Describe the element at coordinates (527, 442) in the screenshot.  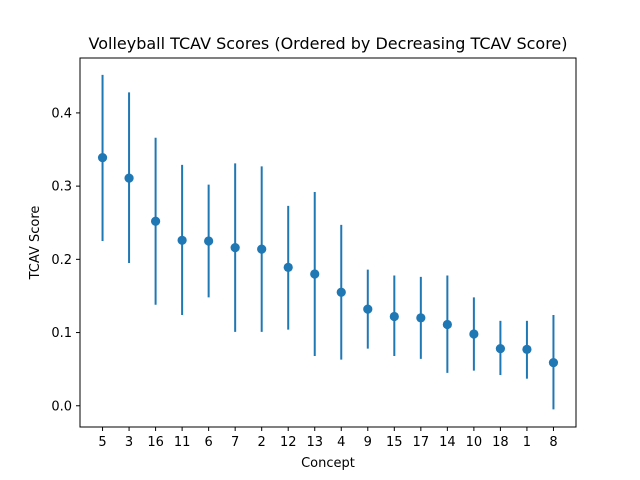
I see `x-tick-label: 1` at that location.